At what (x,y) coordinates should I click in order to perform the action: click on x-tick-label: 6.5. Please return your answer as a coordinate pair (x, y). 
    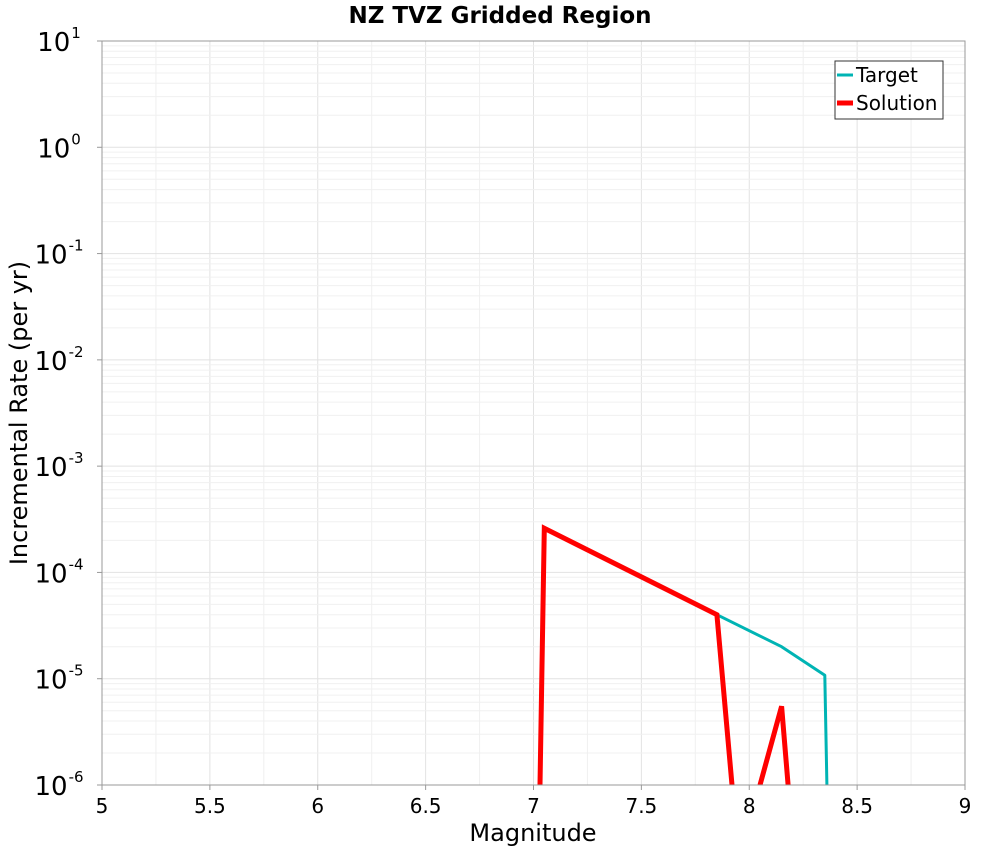
    Looking at the image, I should click on (426, 806).